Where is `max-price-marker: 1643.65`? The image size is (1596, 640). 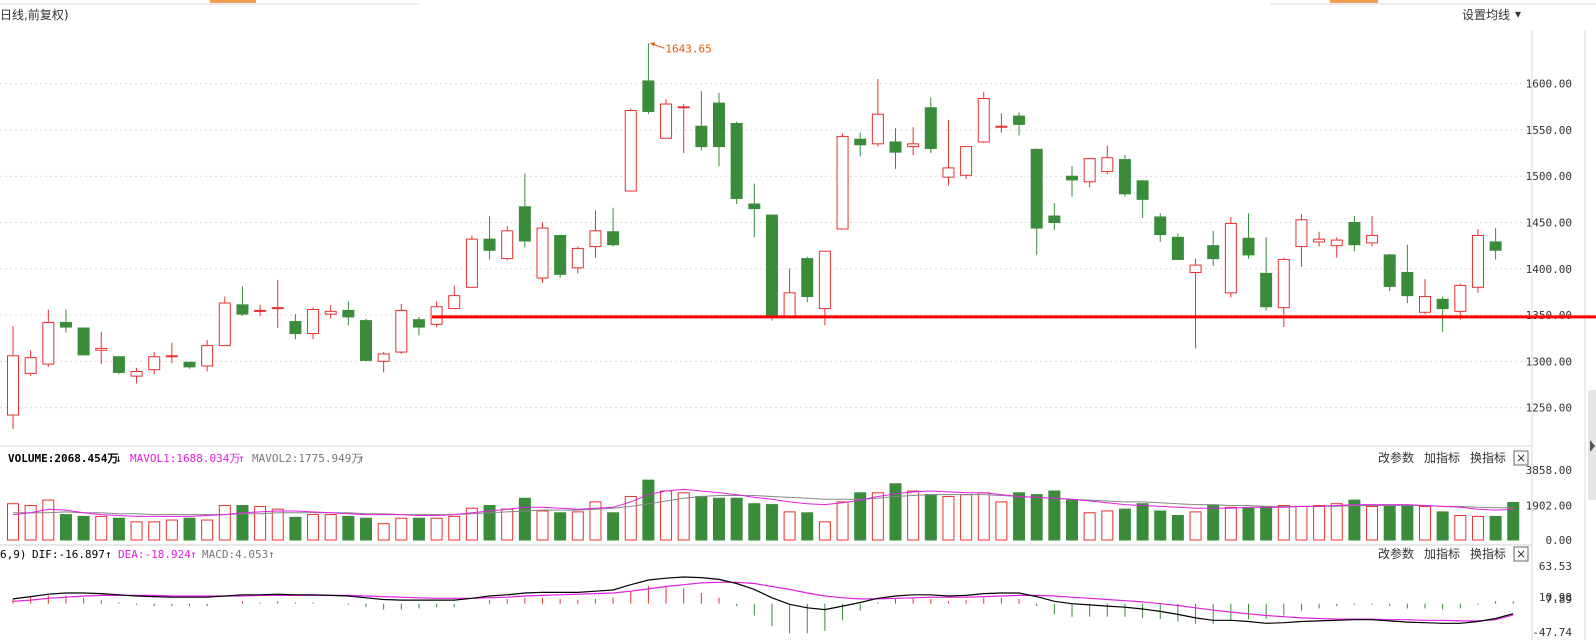
max-price-marker: 1643.65 is located at coordinates (681, 48).